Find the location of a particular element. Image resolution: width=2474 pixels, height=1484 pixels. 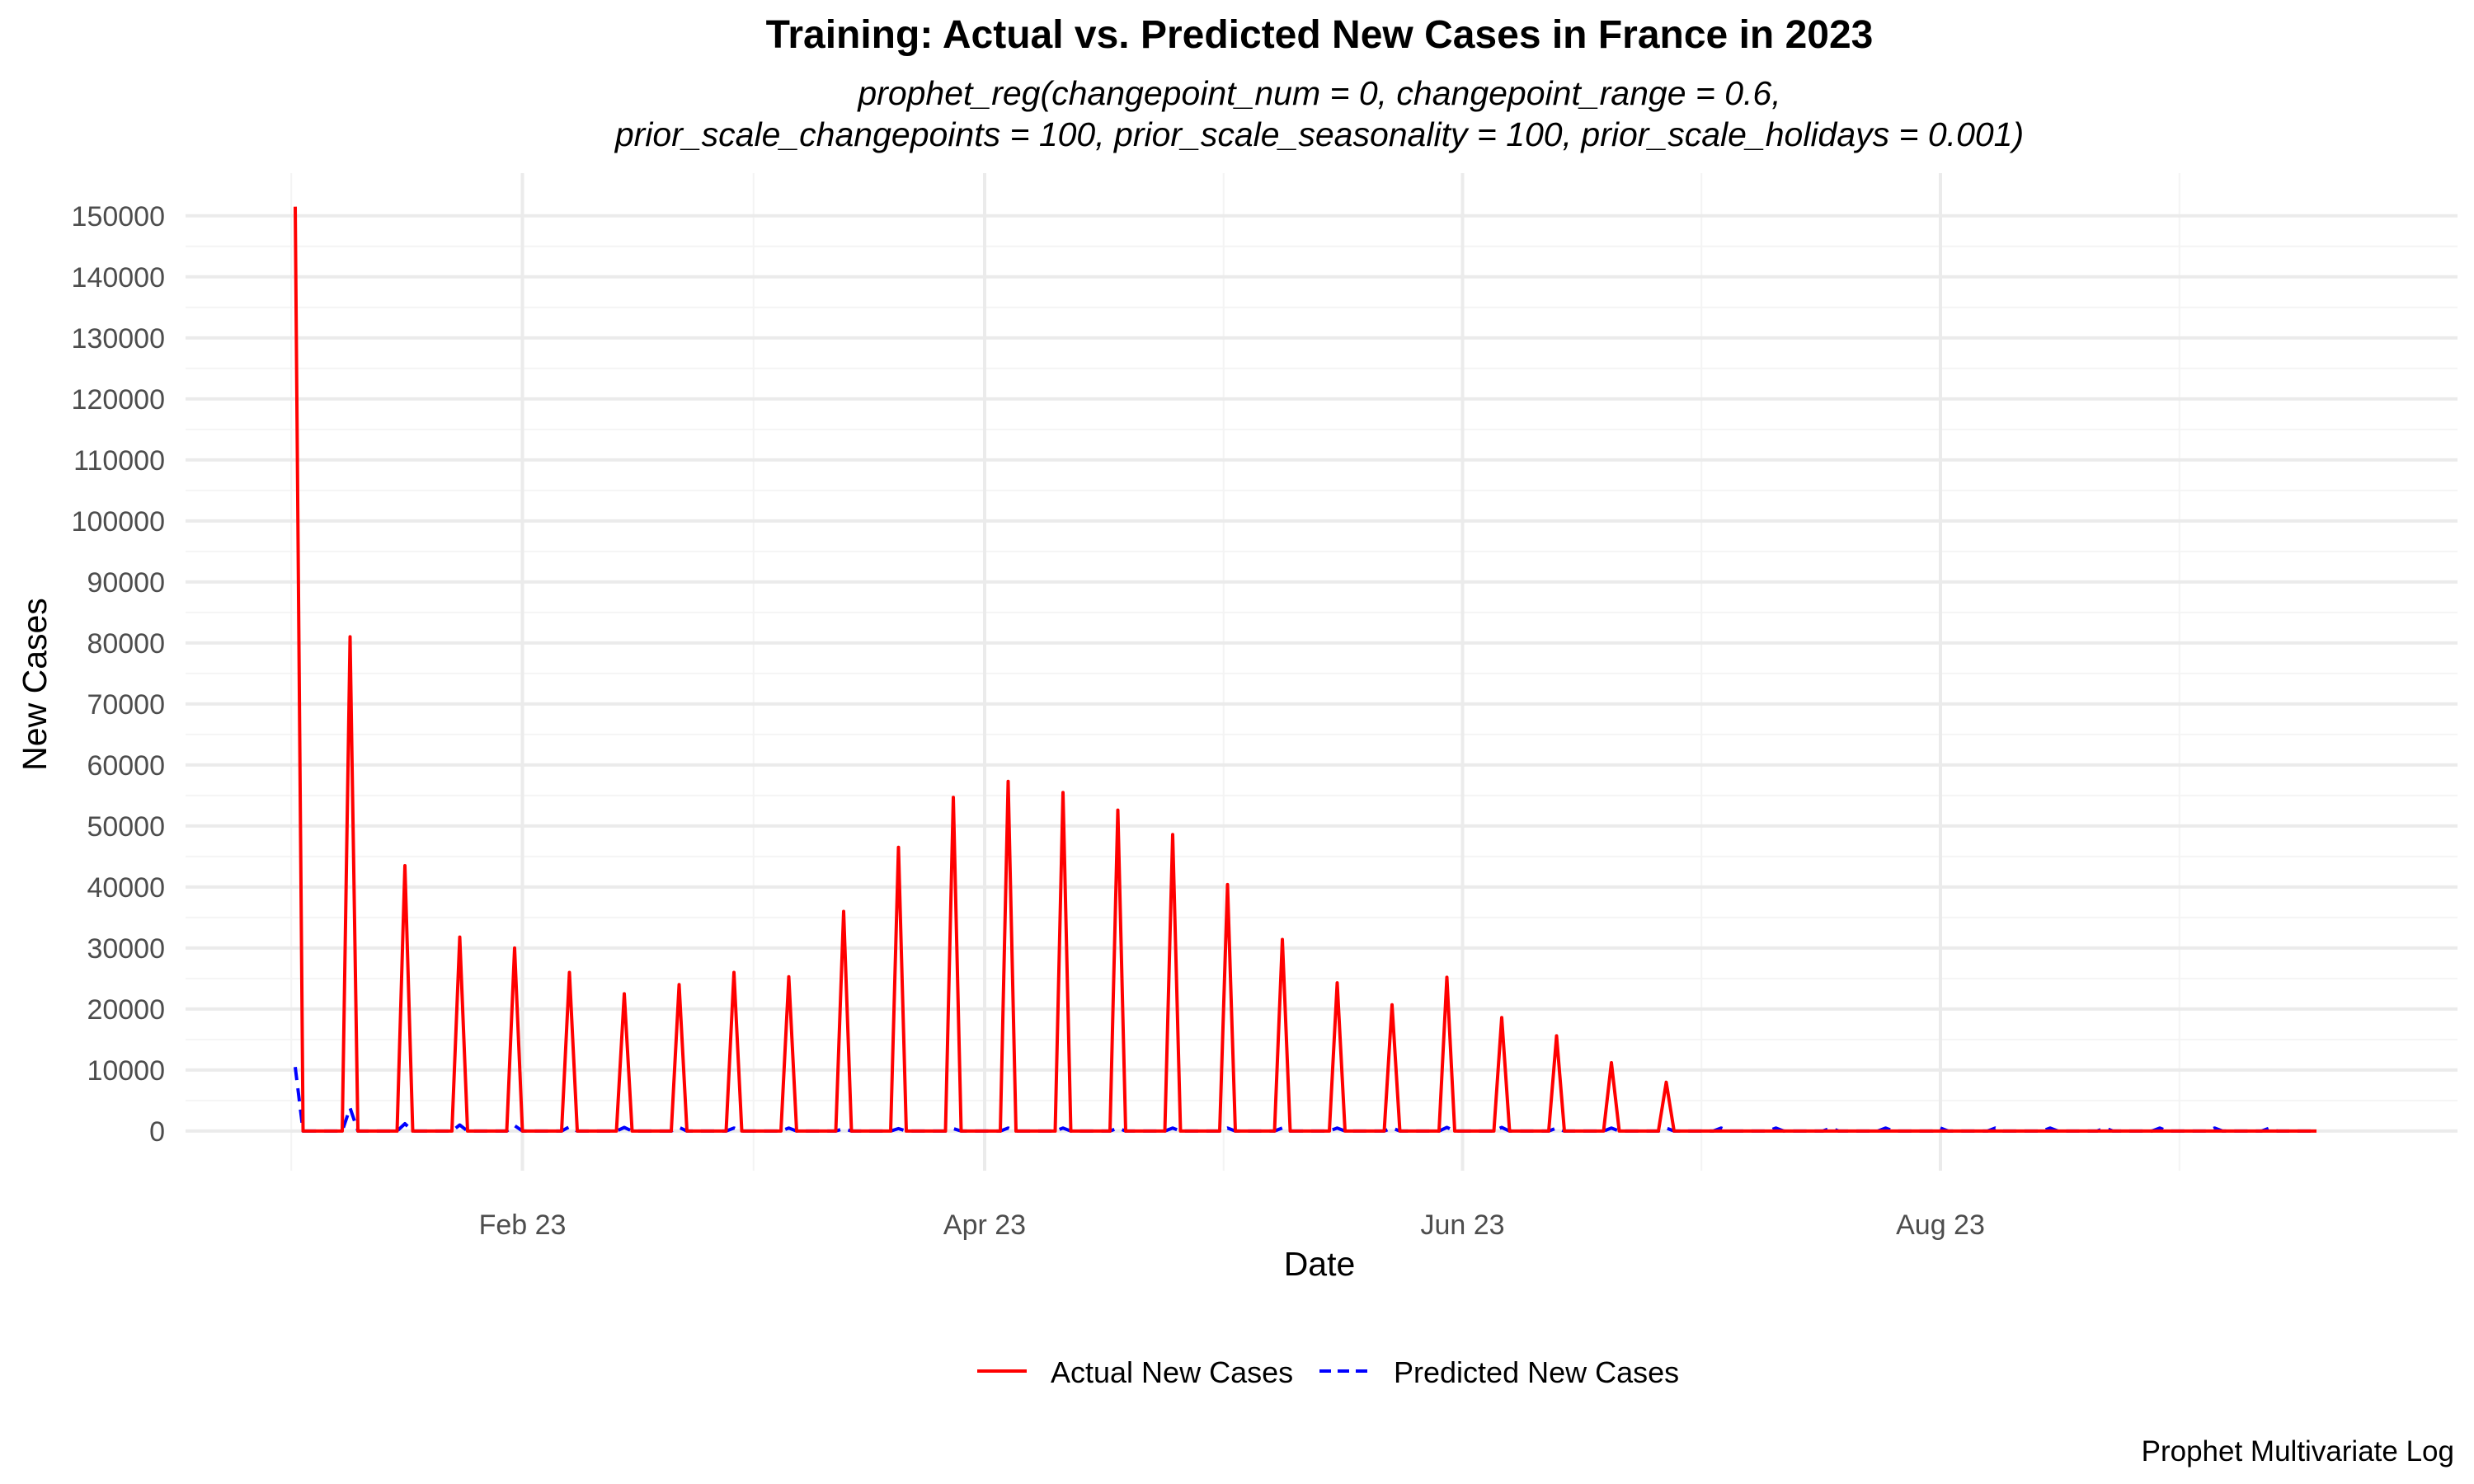

x-axis-title: Date is located at coordinates (1320, 1264).